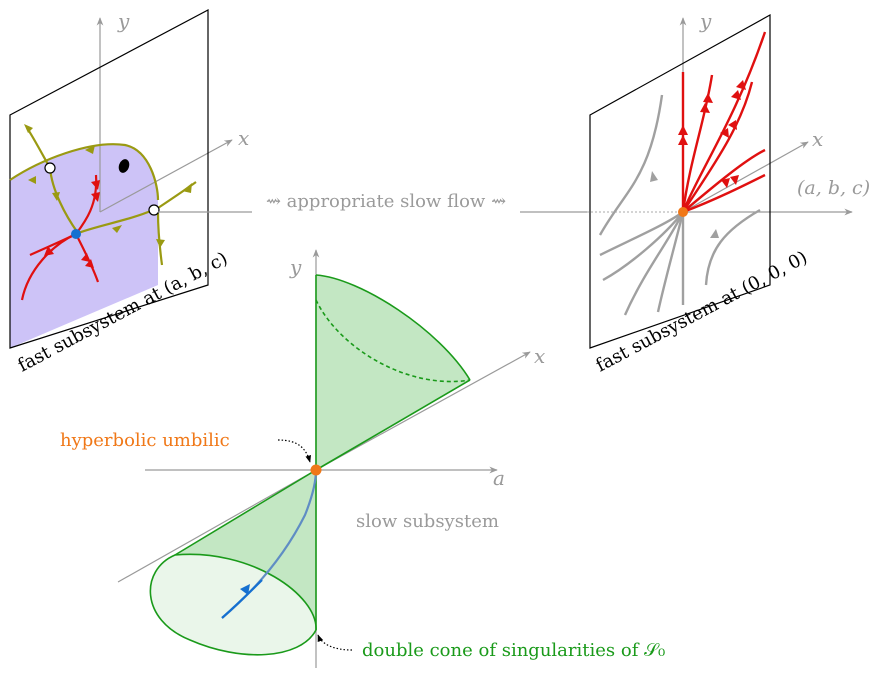 The image size is (877, 675). What do you see at coordinates (393, 341) in the screenshot?
I see `upper-cone-rim-hidden` at bounding box center [393, 341].